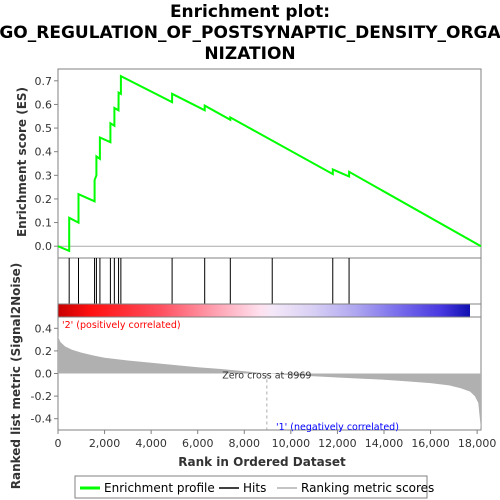 This screenshot has height=500, width=500. Describe the element at coordinates (44, 328) in the screenshot. I see `metric-y-tick-label: 0.4` at that location.